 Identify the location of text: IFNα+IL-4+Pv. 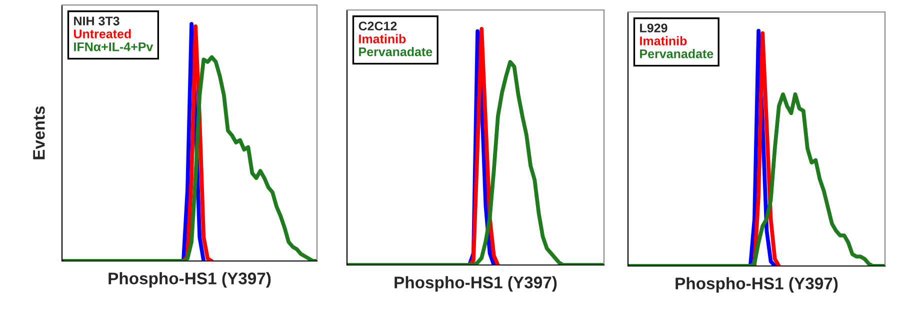
(114, 47).